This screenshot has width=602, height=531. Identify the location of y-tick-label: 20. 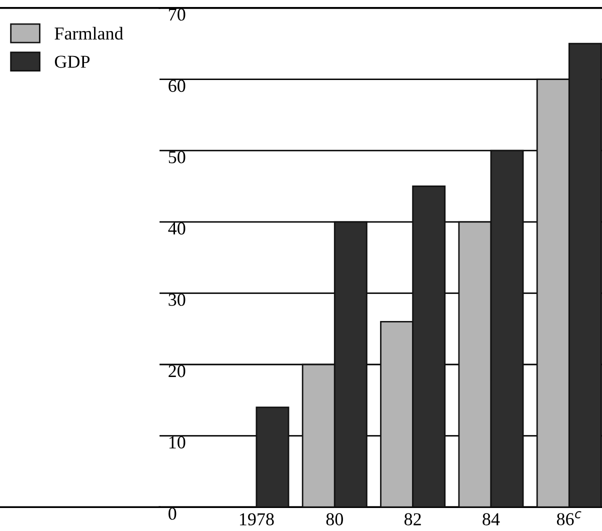
(177, 371).